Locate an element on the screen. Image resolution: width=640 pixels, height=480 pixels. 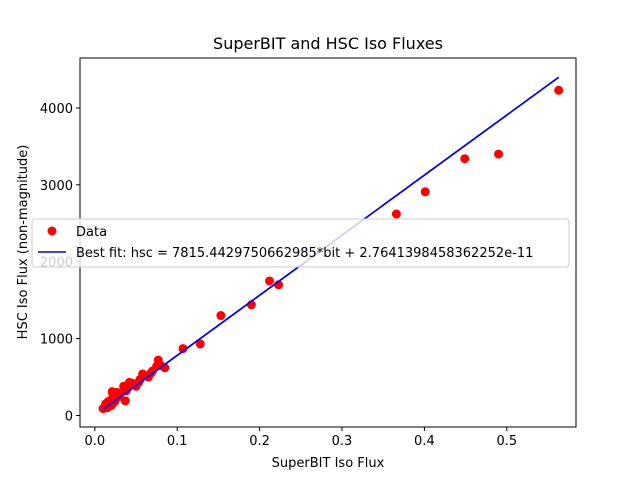
x-tick-label: 0.2 is located at coordinates (259, 441).